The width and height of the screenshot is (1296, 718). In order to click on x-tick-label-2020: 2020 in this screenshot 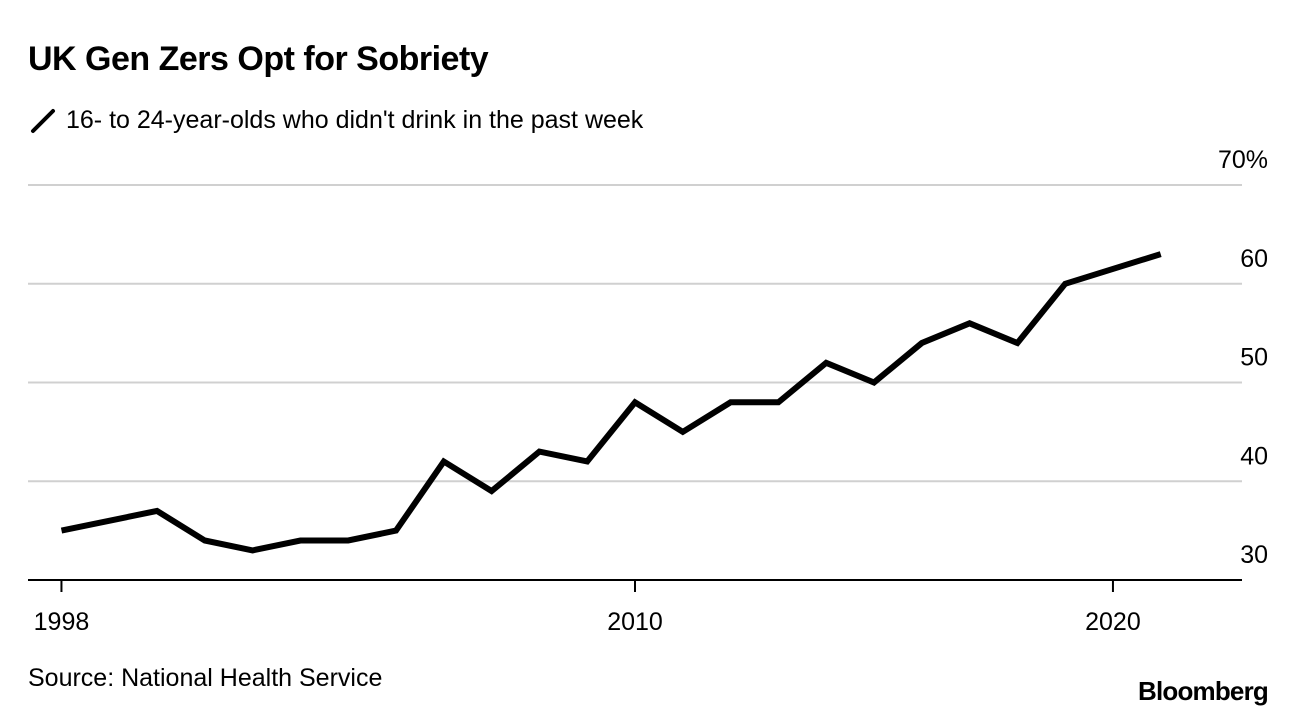, I will do `click(1113, 622)`.